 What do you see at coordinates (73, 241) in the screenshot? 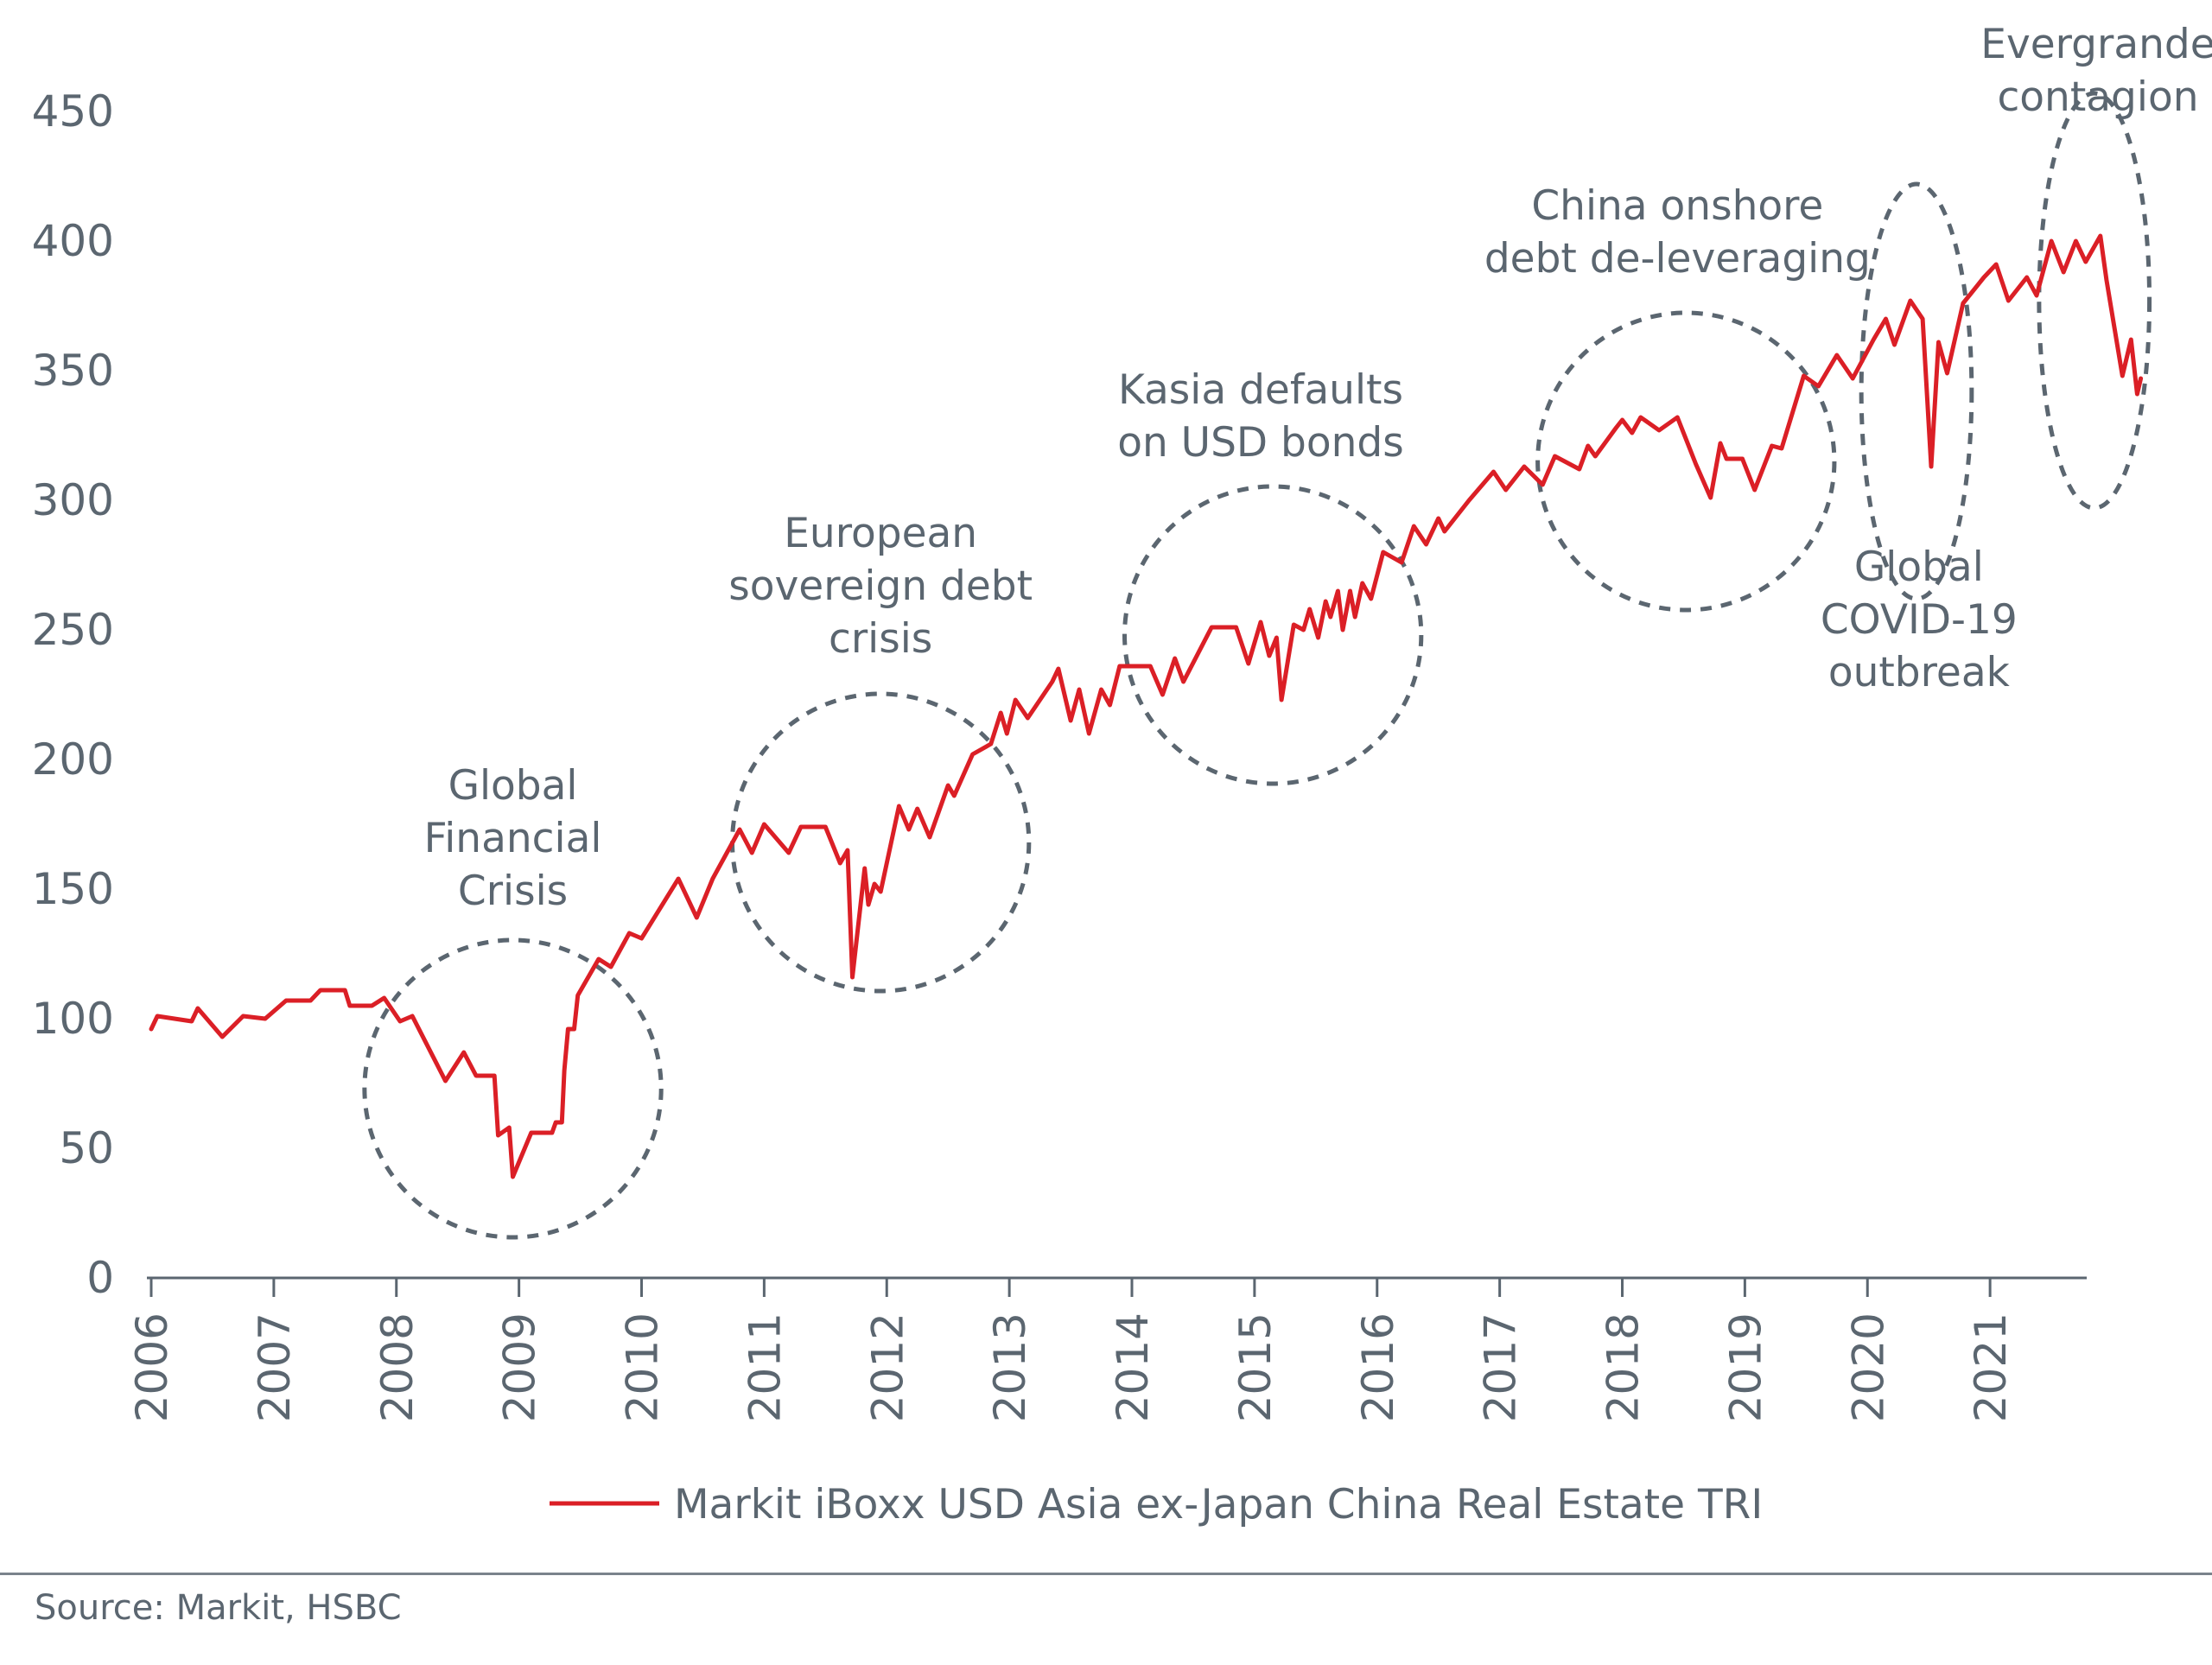
I see `y-tick-label: 400` at bounding box center [73, 241].